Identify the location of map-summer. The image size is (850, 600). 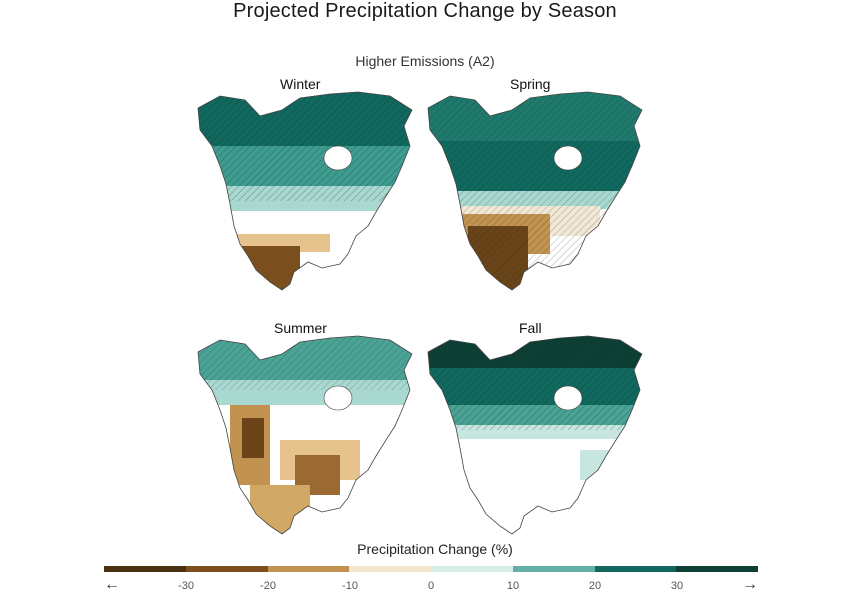
(305, 435).